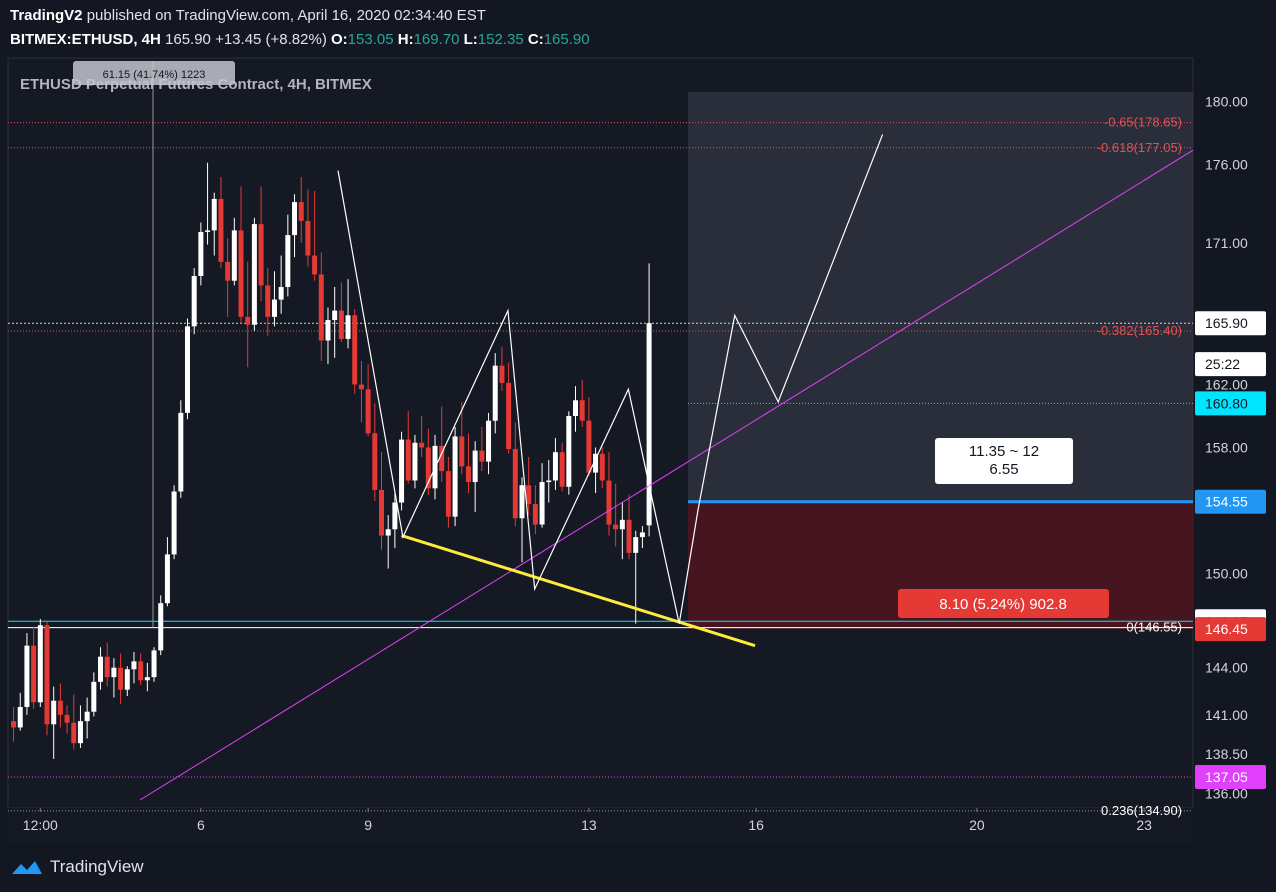 This screenshot has width=1276, height=892. I want to click on footer: TradingView, so click(638, 868).